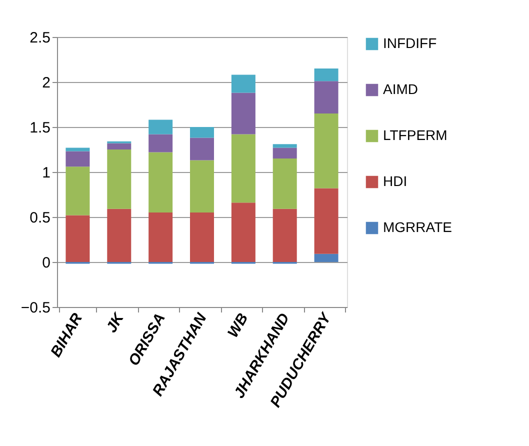  Describe the element at coordinates (46, 173) in the screenshot. I see `y-tick-label: 1` at that location.